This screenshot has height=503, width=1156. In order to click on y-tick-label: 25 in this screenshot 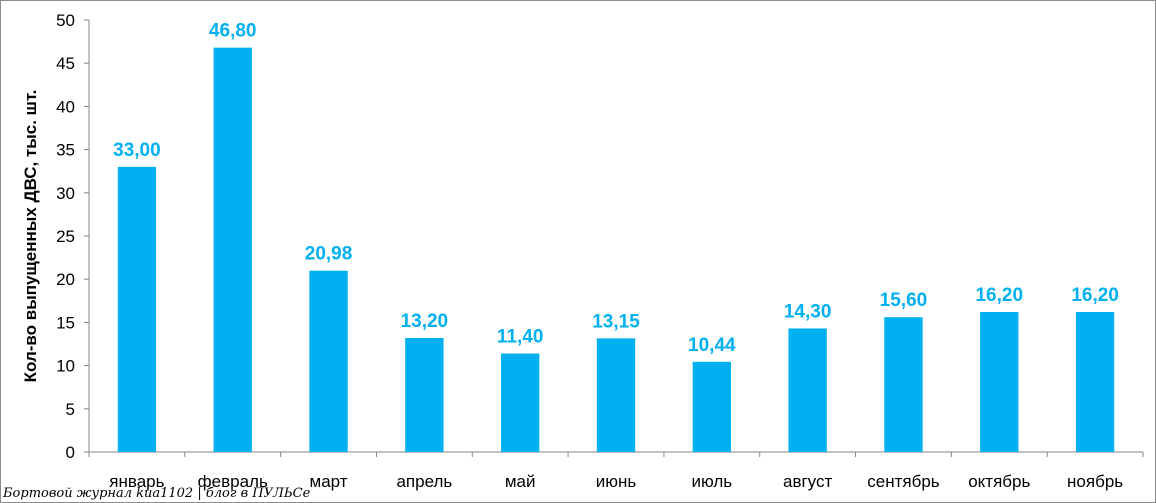, I will do `click(65, 236)`.